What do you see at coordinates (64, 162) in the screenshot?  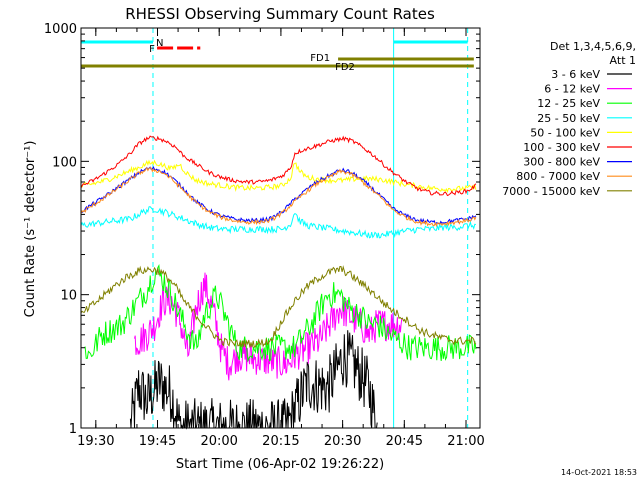 I see `y-tick-label-2: 100` at bounding box center [64, 162].